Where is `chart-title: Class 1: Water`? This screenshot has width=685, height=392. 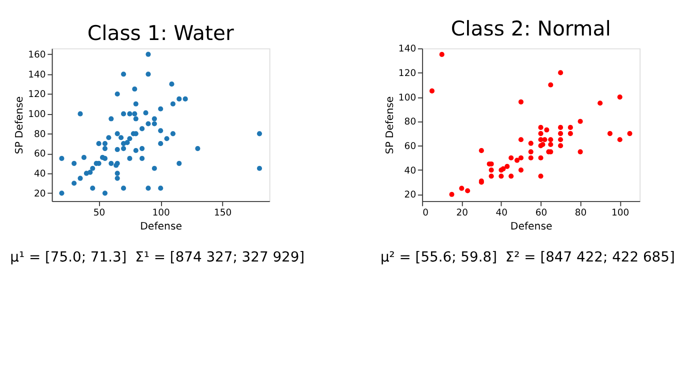 chart-title: Class 1: Water is located at coordinates (160, 33).